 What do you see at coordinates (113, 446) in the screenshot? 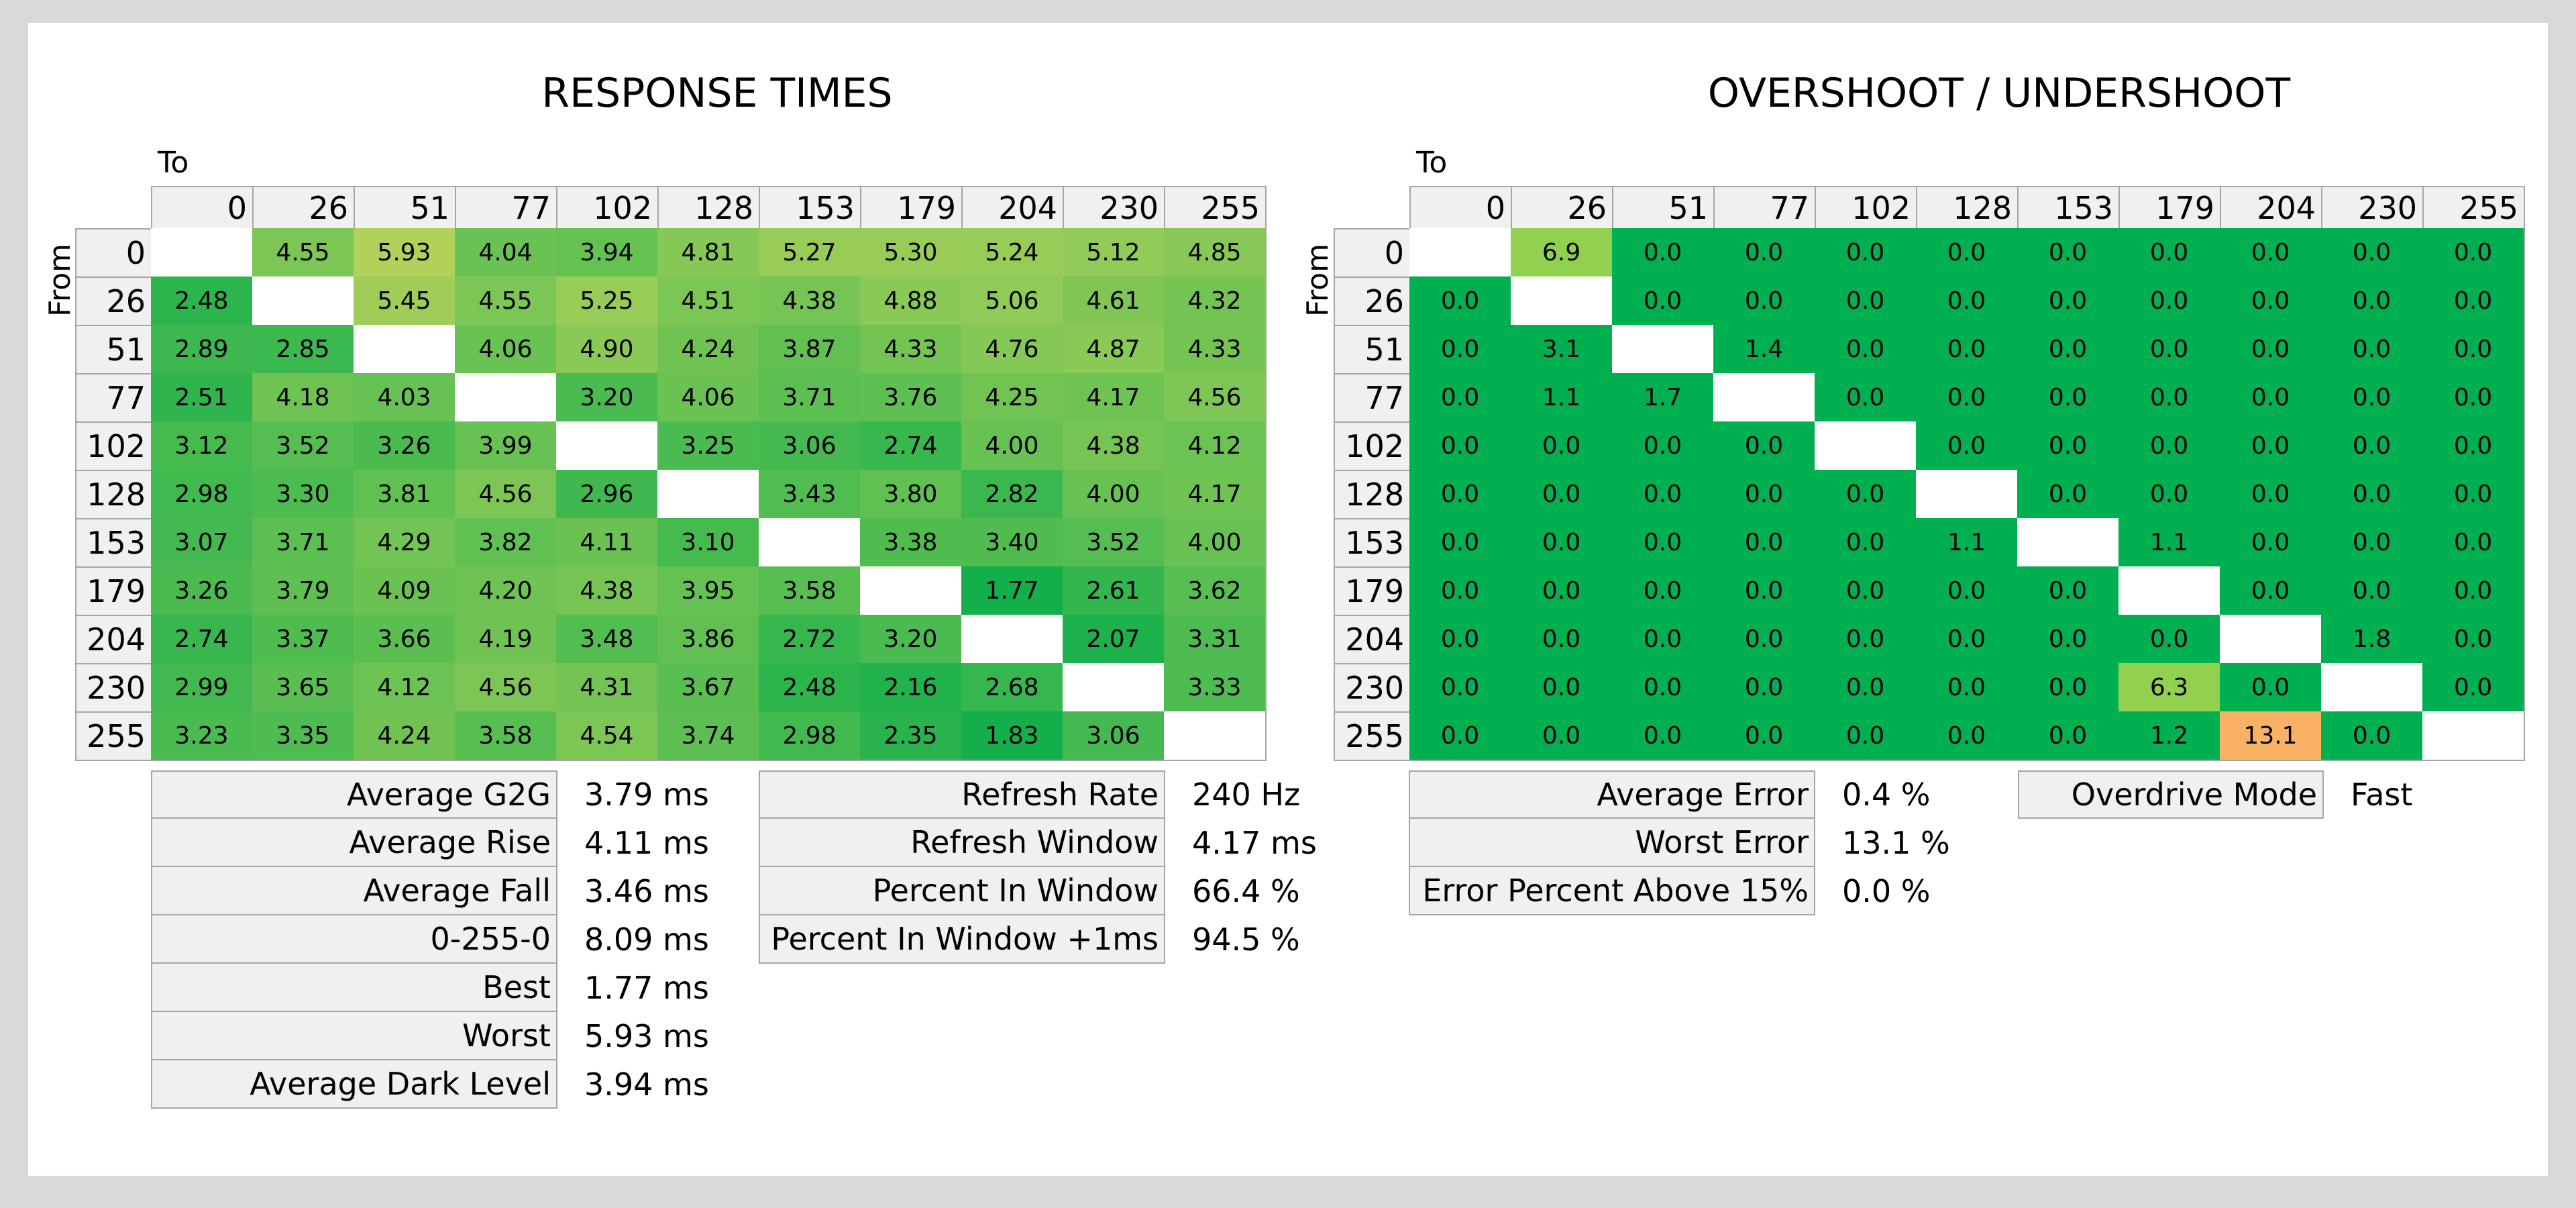
I see `rt-row-header: 102` at bounding box center [113, 446].